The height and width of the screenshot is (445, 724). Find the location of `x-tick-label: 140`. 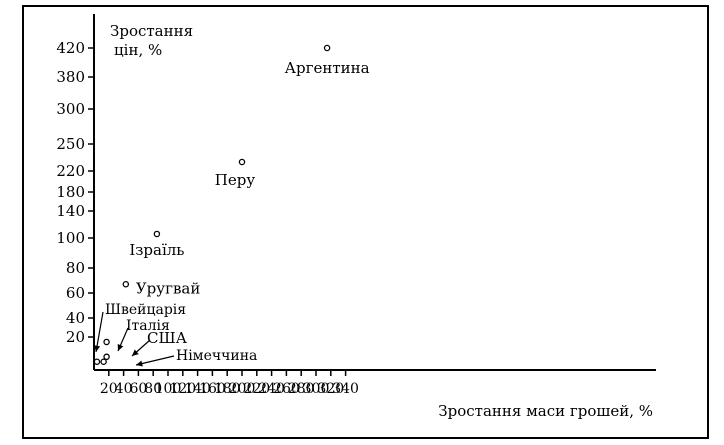

x-tick-label: 140 is located at coordinates (197, 389).